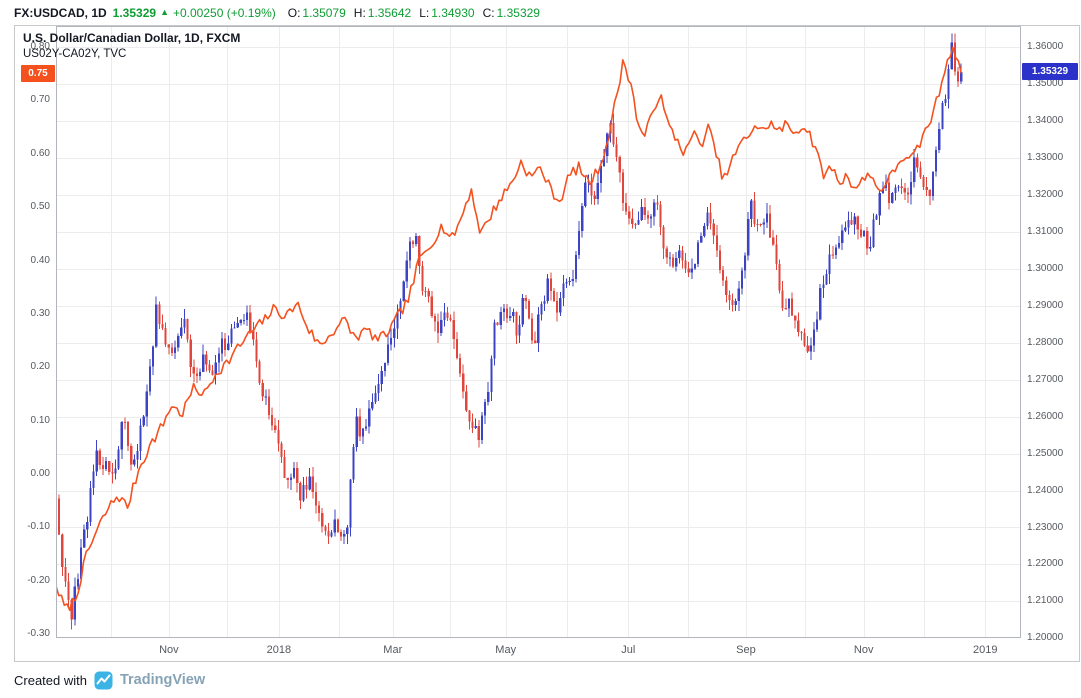  I want to click on left-axis-tick: -0.20, so click(38, 580).